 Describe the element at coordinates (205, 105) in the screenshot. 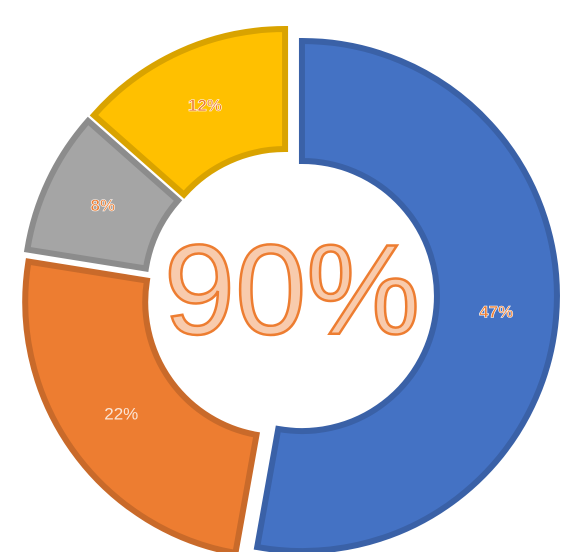

I see `data-label: 12%` at that location.